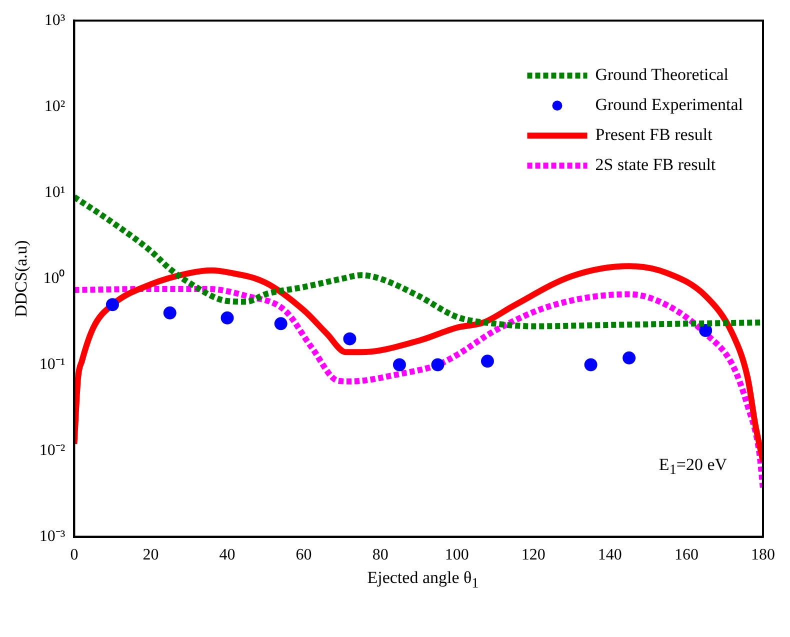  What do you see at coordinates (55, 106) in the screenshot?
I see `y-tick-label: 10²` at bounding box center [55, 106].